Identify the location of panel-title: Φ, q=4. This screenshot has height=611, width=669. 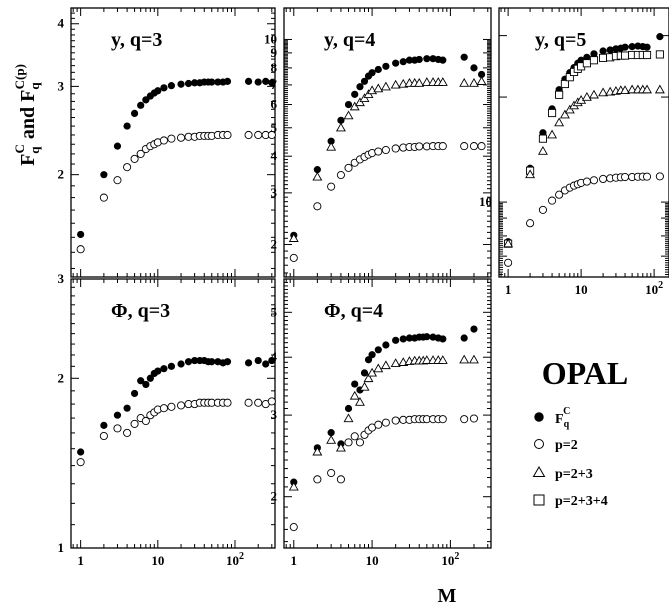
(353, 311).